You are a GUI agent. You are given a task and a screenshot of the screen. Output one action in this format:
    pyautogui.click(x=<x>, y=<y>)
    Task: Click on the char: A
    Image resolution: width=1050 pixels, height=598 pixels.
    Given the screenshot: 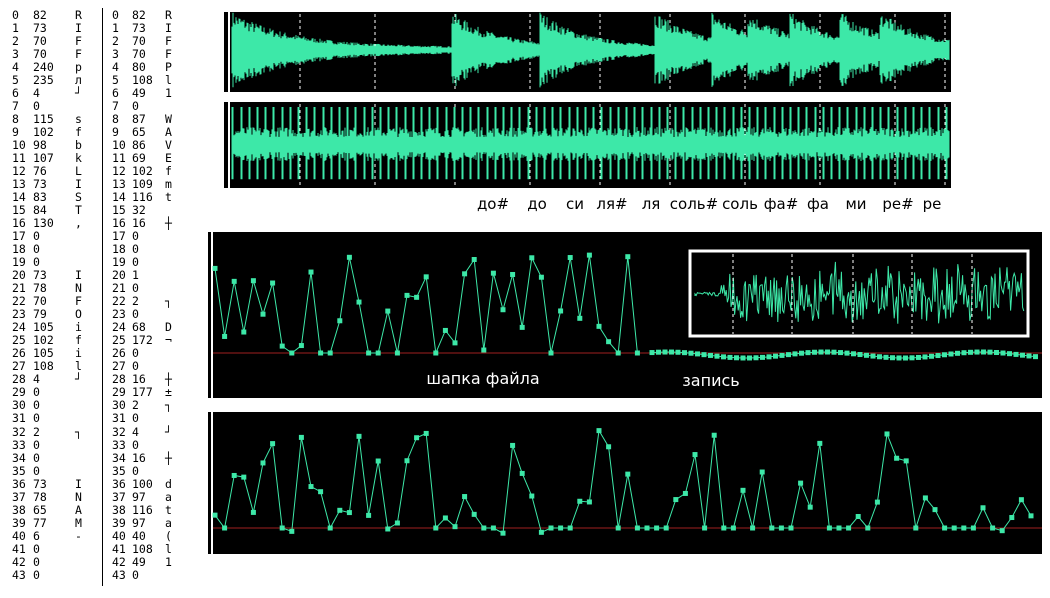 What is the action you would take?
    pyautogui.click(x=78, y=509)
    